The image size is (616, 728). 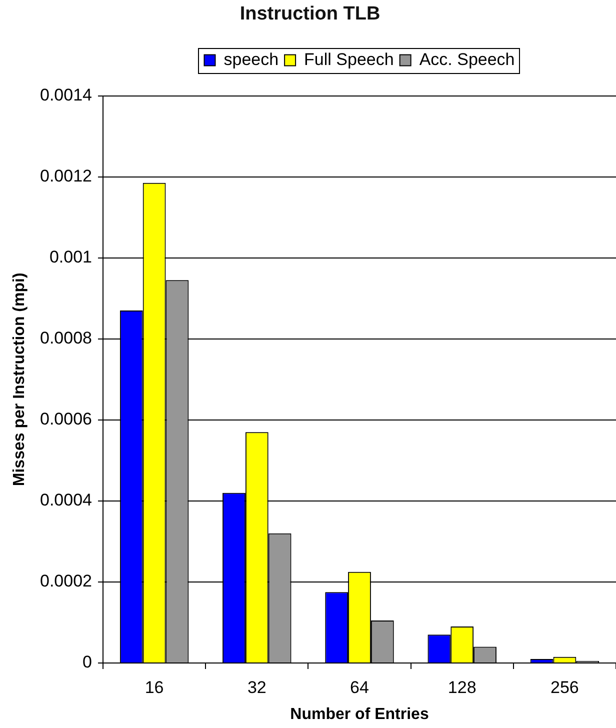 I want to click on y-tick-label: 0.0004, so click(x=66, y=500).